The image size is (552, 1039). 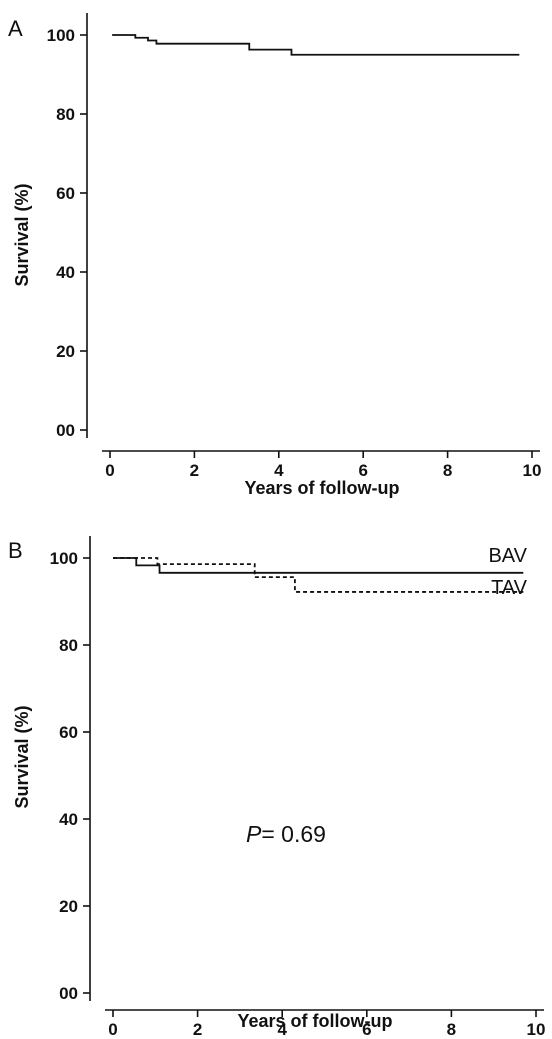 I want to click on panel-b-series, so click(x=318, y=575).